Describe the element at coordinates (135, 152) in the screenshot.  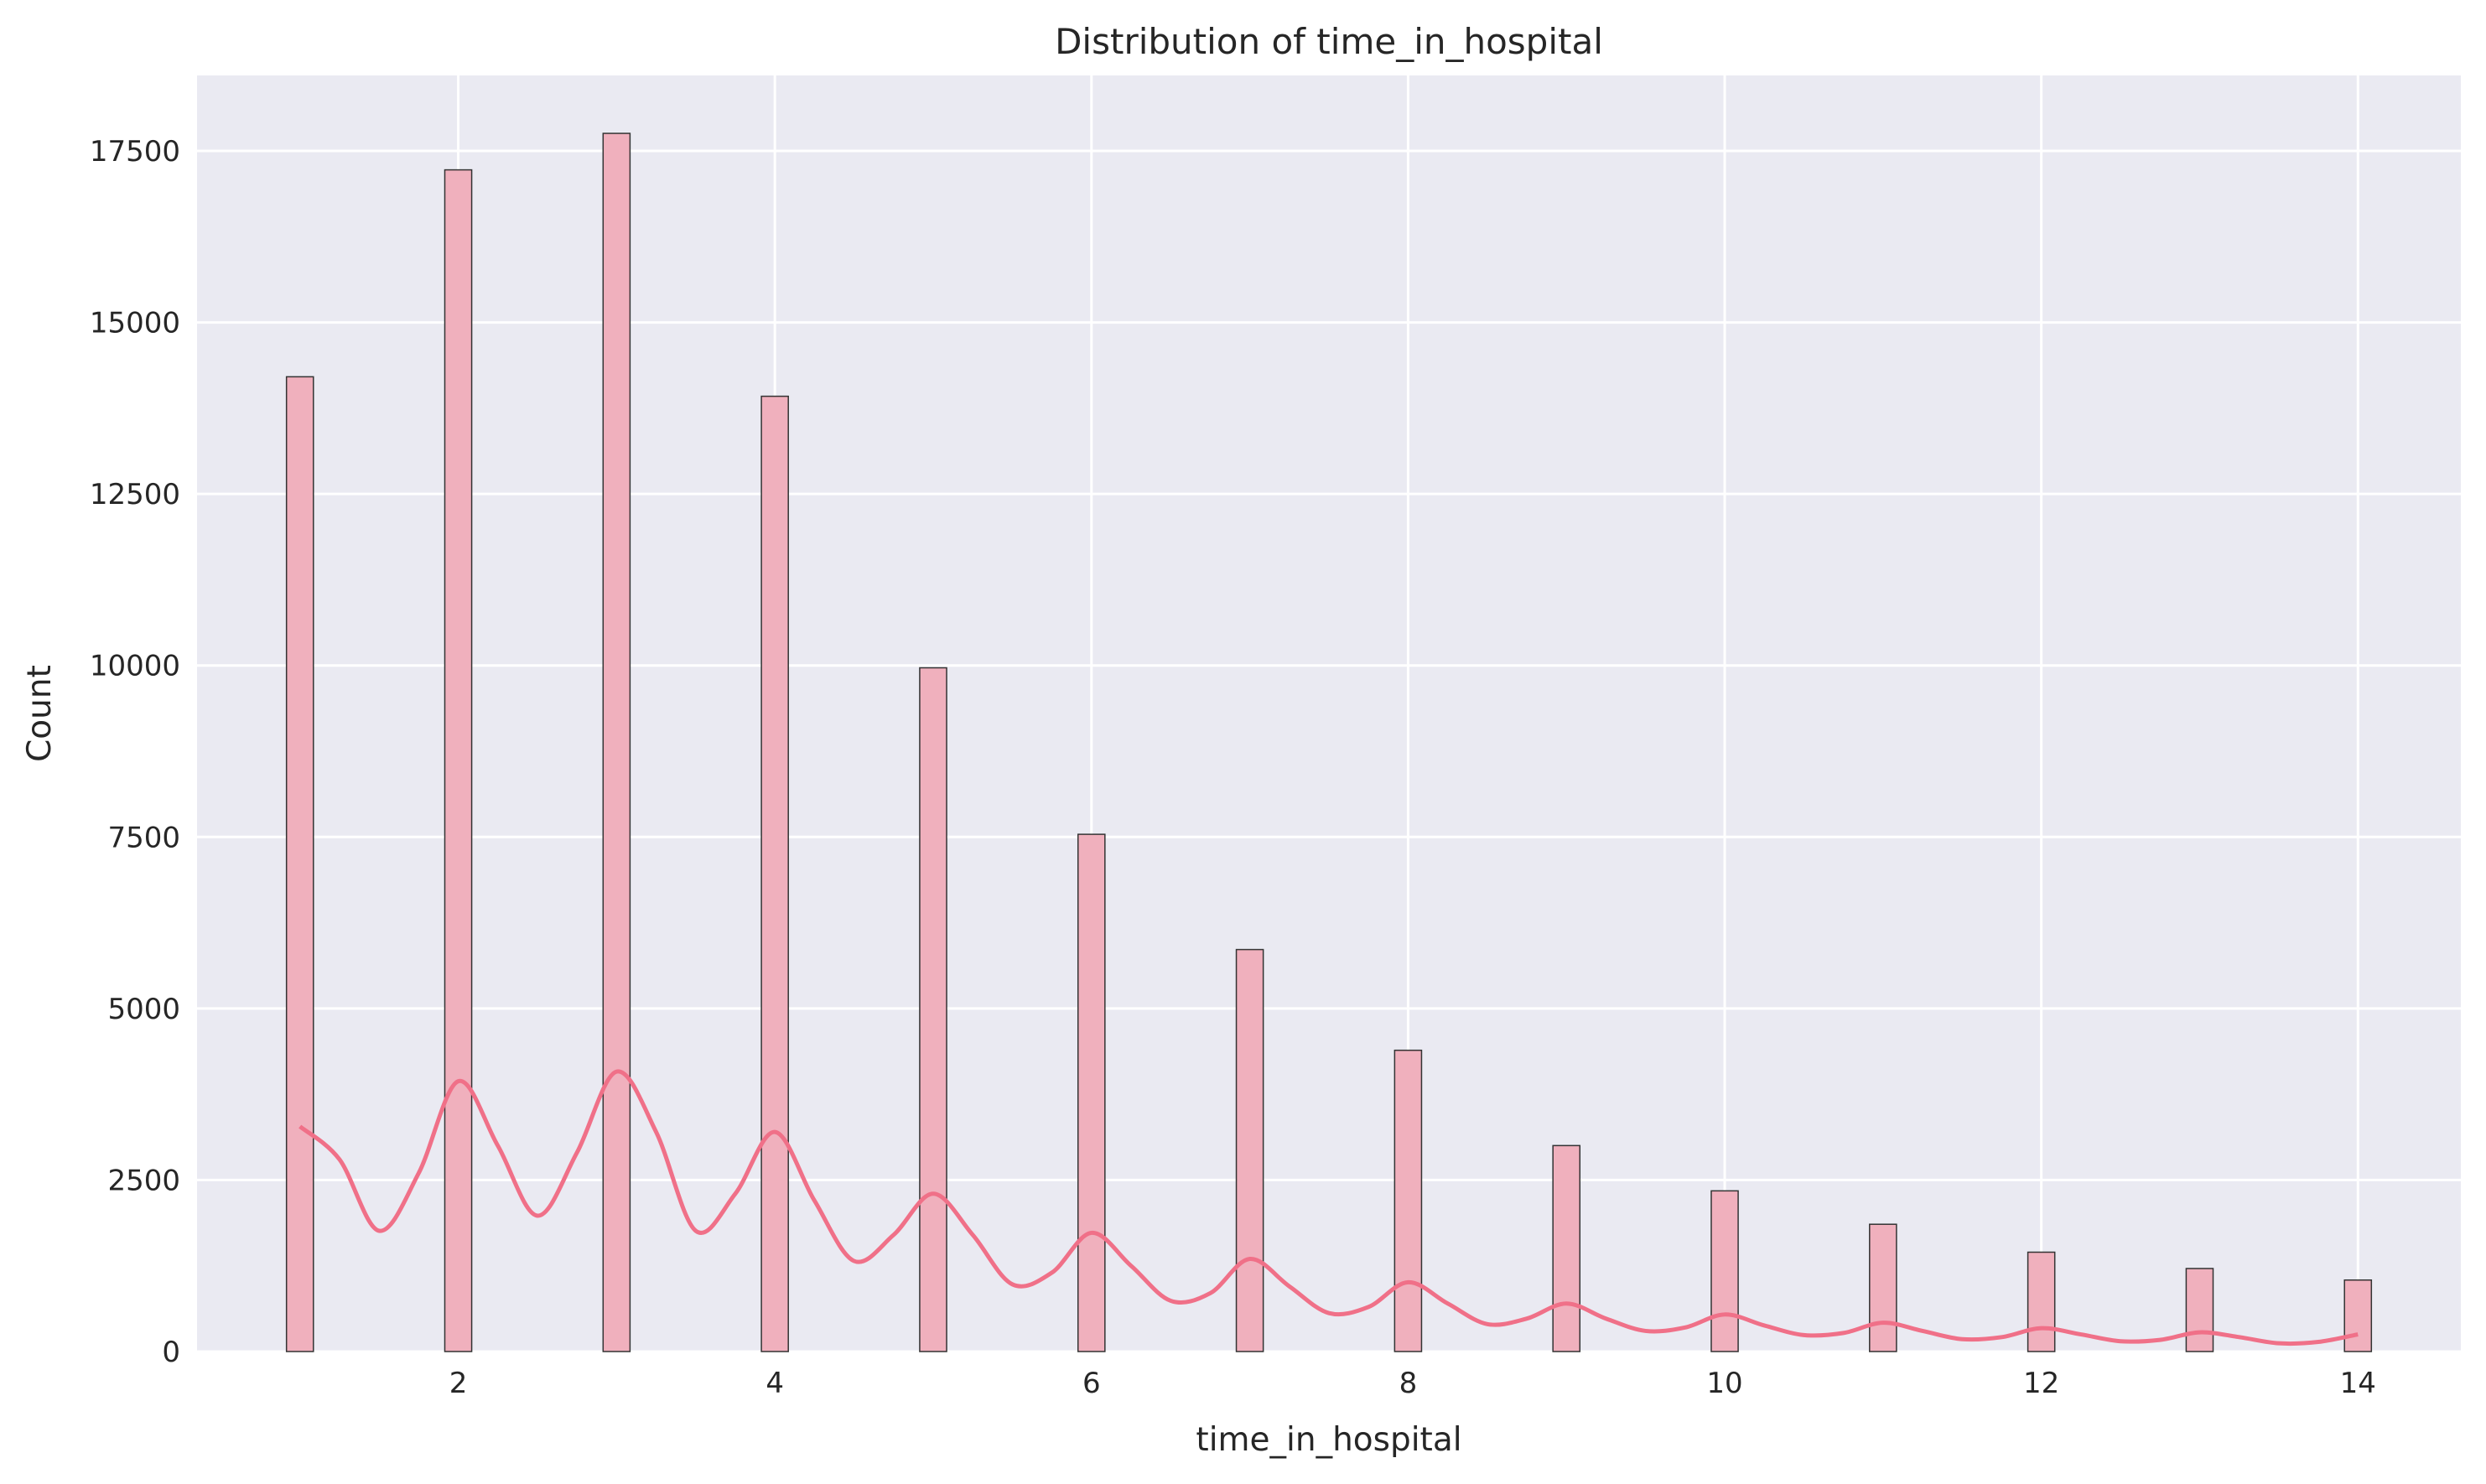
I see `y-tick-label: 17500` at that location.